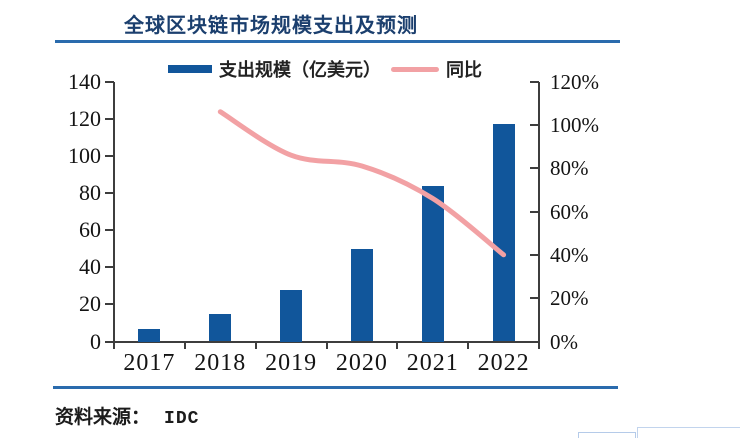 The height and width of the screenshot is (438, 740). Describe the element at coordinates (432, 263) in the screenshot. I see `bar-2021` at that location.